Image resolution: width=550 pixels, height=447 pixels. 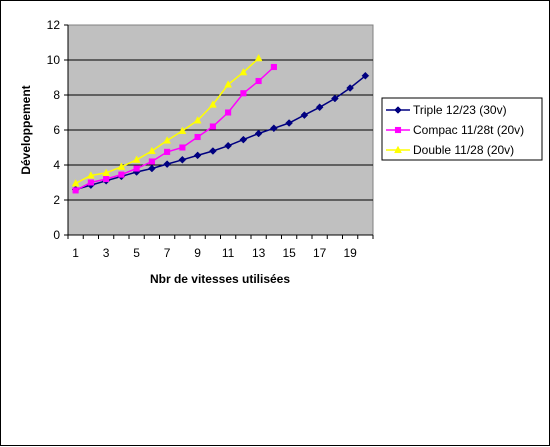 I want to click on y-tick-label: 12, so click(x=54, y=25).